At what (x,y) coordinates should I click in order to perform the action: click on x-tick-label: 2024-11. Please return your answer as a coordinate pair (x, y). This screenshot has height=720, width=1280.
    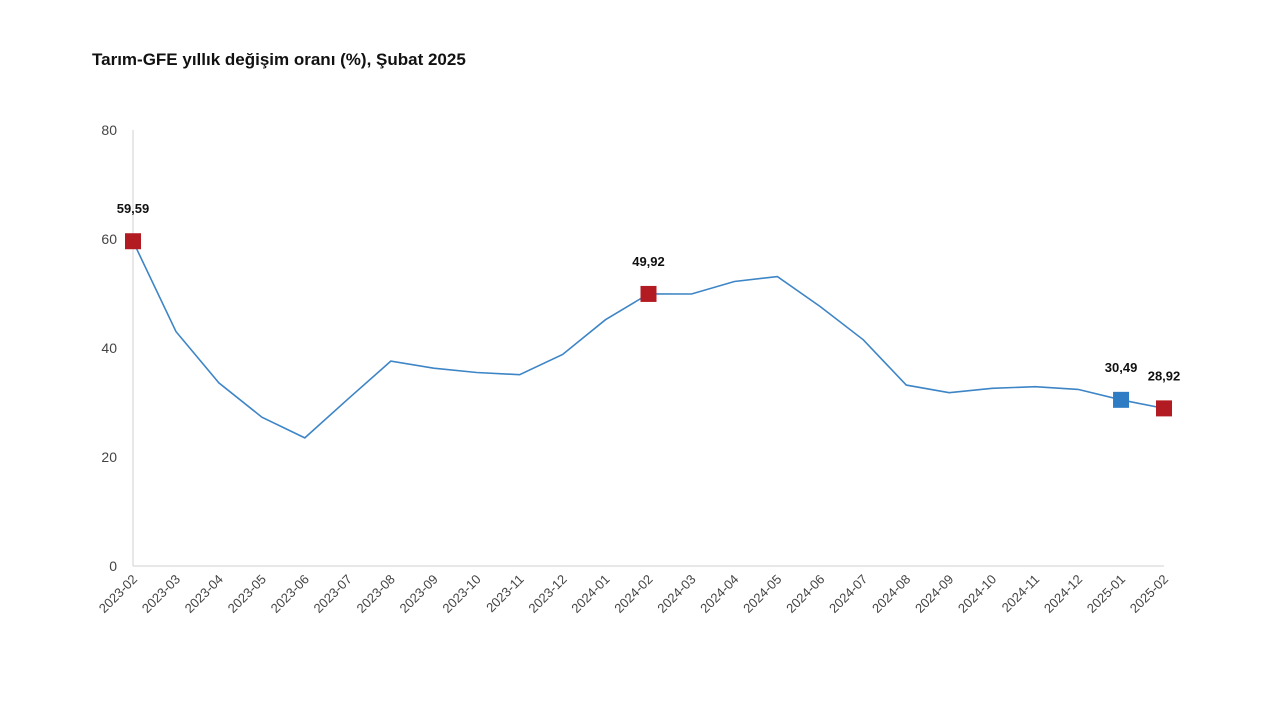
    Looking at the image, I should click on (1021, 594).